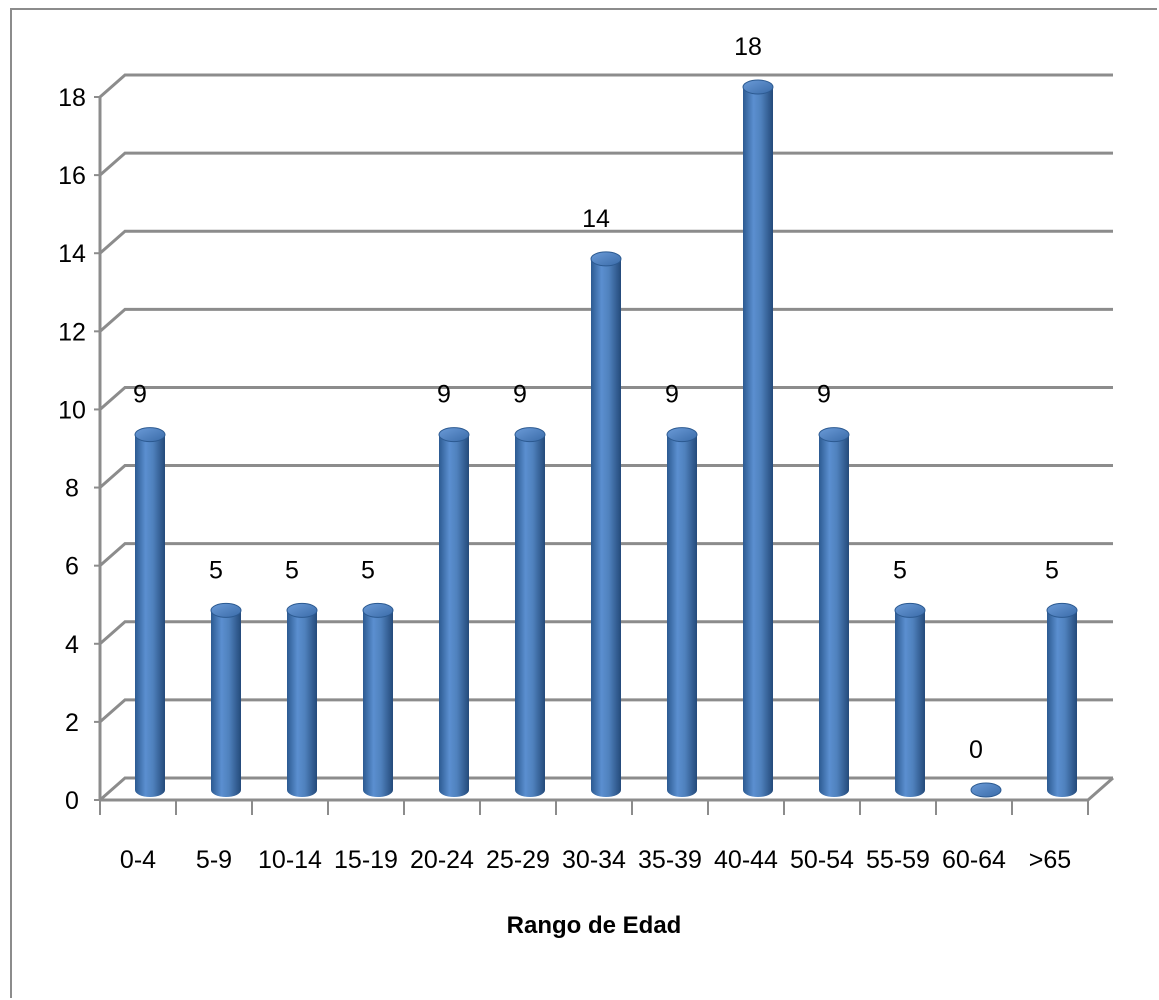 The image size is (1159, 1000). I want to click on data-label: 18, so click(748, 47).